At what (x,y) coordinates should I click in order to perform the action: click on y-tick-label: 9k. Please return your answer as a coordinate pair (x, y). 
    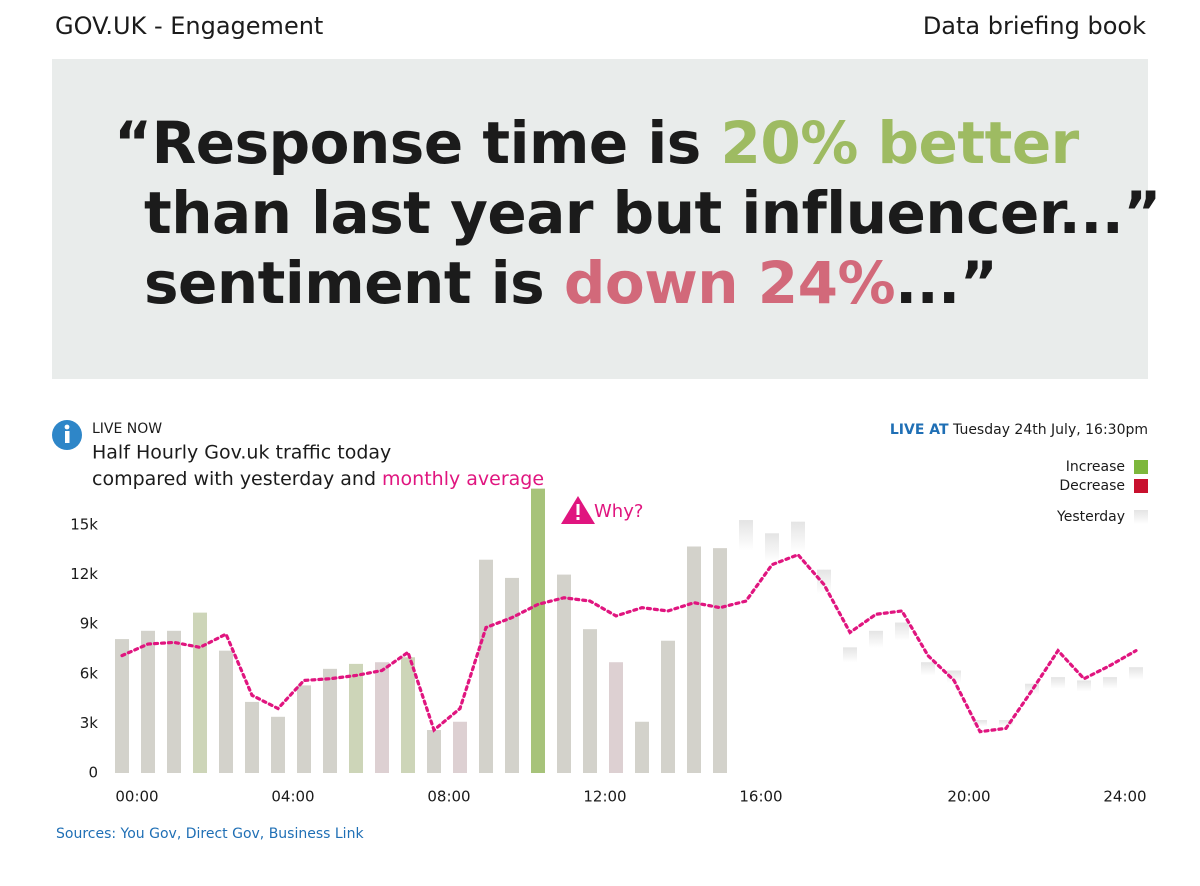
    Looking at the image, I should click on (89, 624).